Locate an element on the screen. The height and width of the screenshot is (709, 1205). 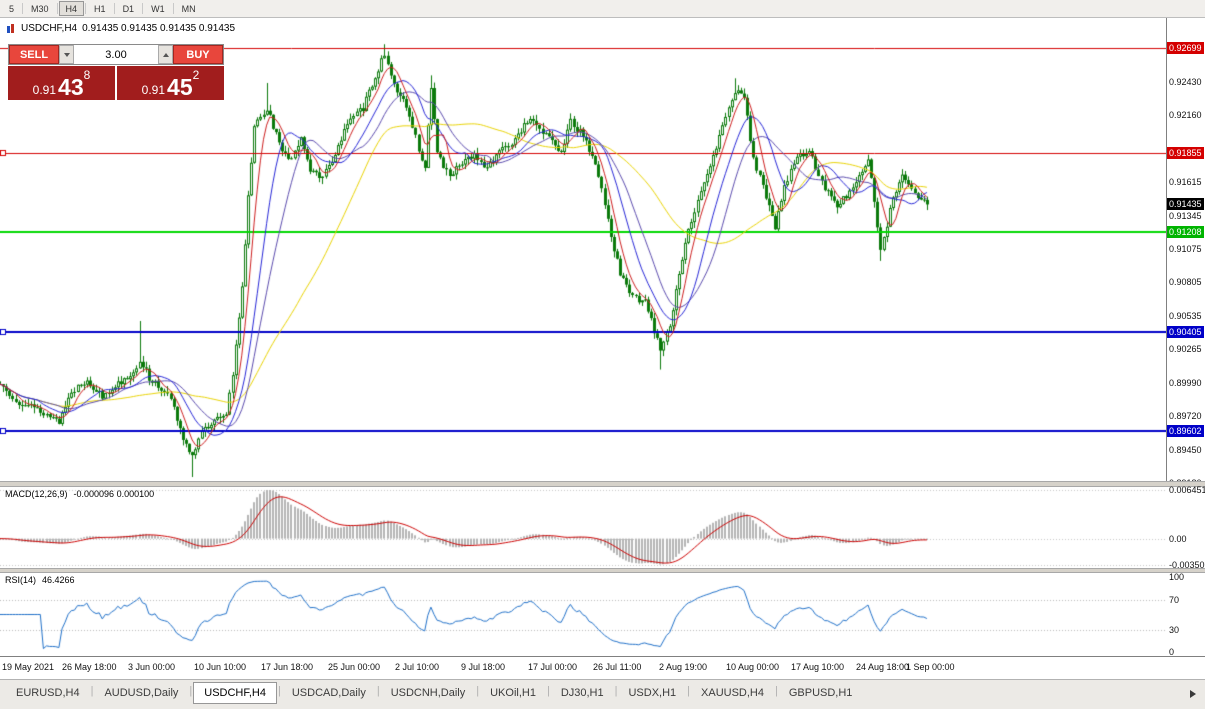
timeframe-d1: D1 is located at coordinates (128, 8).